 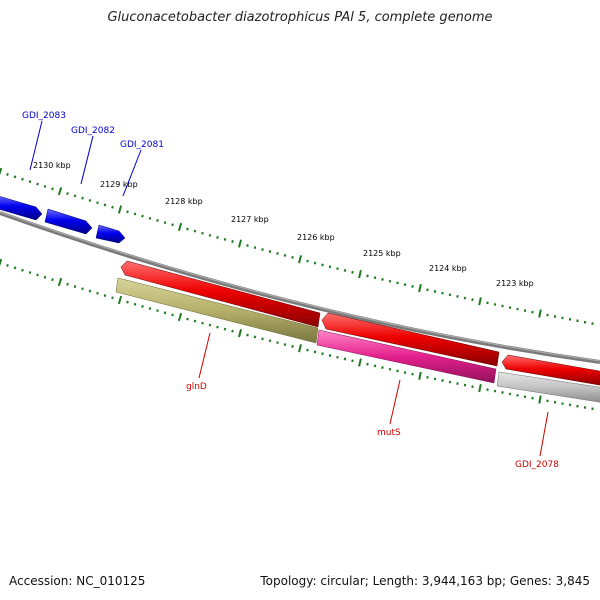 I want to click on accession-text: Accession: NC_010125, so click(x=77, y=581).